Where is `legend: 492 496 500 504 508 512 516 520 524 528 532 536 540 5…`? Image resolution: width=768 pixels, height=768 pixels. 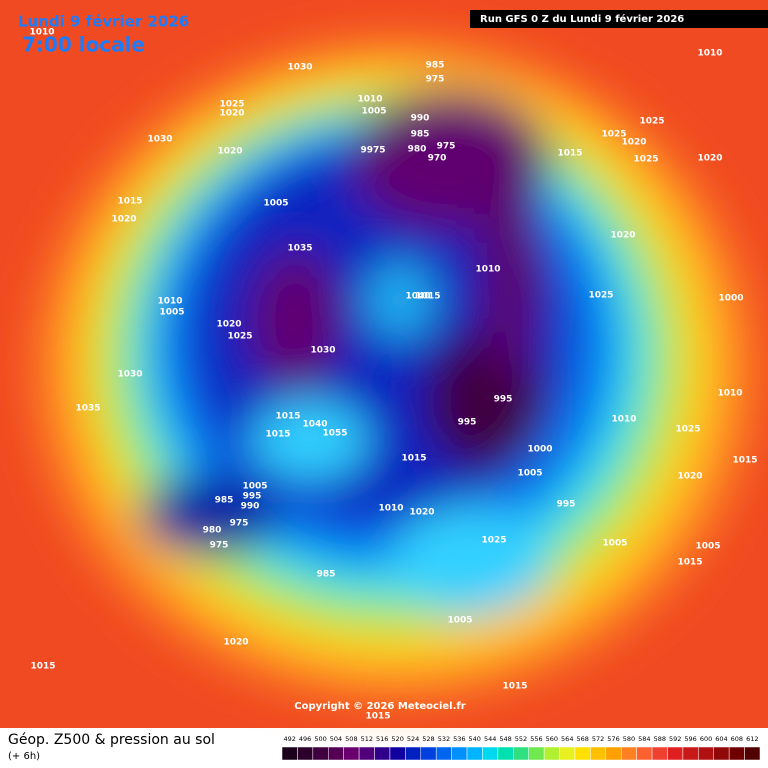
legend: 492 496 500 504 508 512 516 520 524 528 532 536 540 5… is located at coordinates (521, 748).